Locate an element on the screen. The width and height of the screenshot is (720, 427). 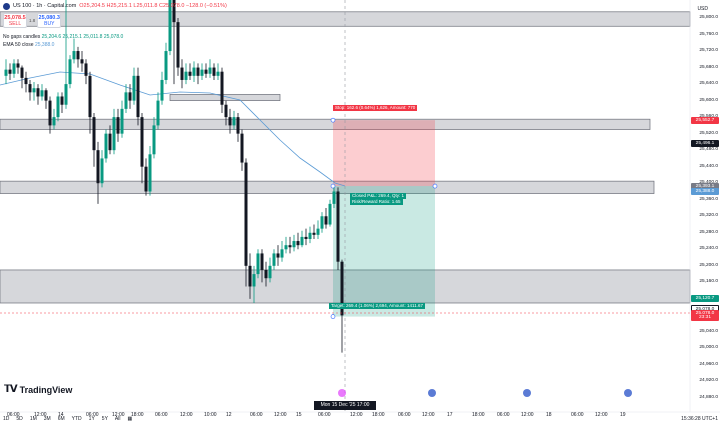
range-button-ytd: YTD is located at coordinates (76, 419).